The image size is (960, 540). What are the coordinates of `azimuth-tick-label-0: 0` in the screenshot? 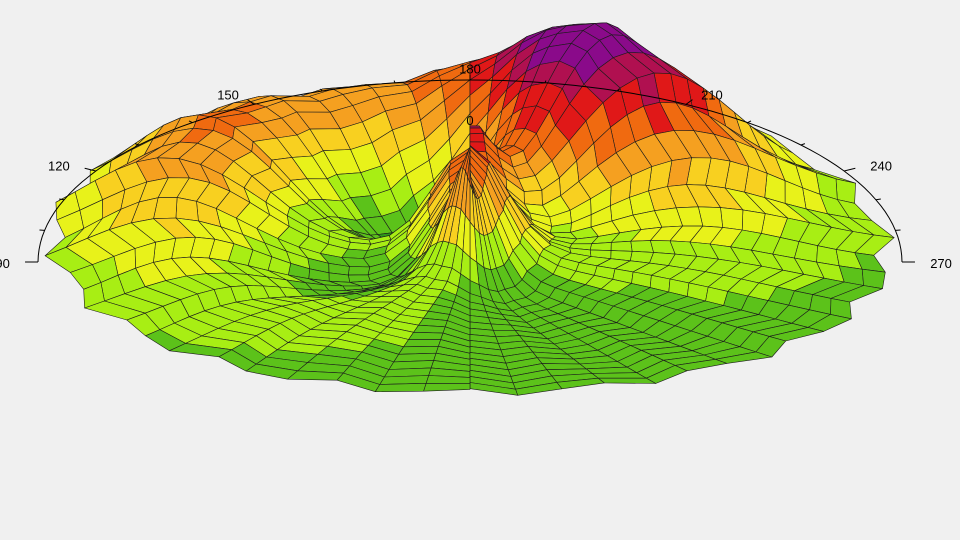 It's located at (469, 120).